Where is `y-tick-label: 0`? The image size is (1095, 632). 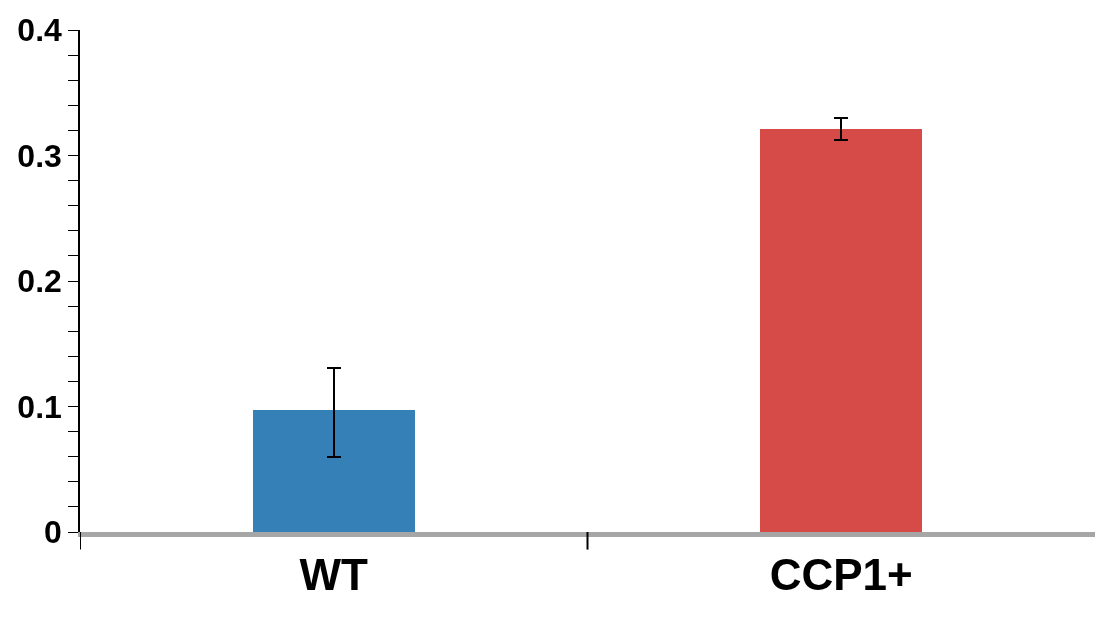 y-tick-label: 0 is located at coordinates (53, 532).